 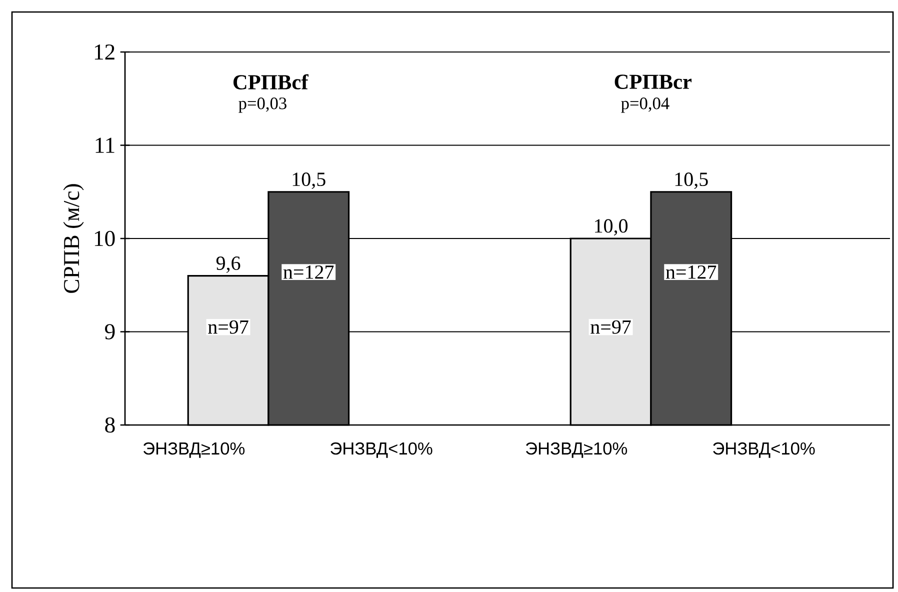 What do you see at coordinates (104, 52) in the screenshot?
I see `y-tick-label: 12` at bounding box center [104, 52].